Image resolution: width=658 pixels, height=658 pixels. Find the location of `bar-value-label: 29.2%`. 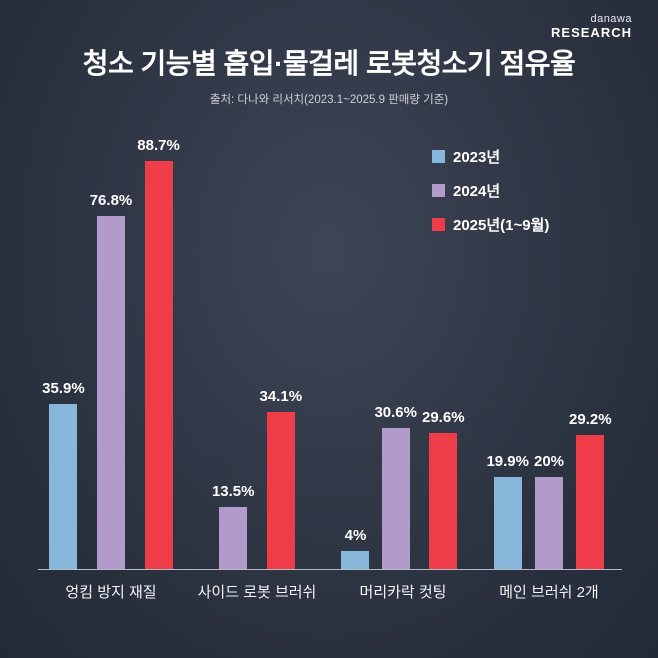

bar-value-label: 29.2% is located at coordinates (590, 419).